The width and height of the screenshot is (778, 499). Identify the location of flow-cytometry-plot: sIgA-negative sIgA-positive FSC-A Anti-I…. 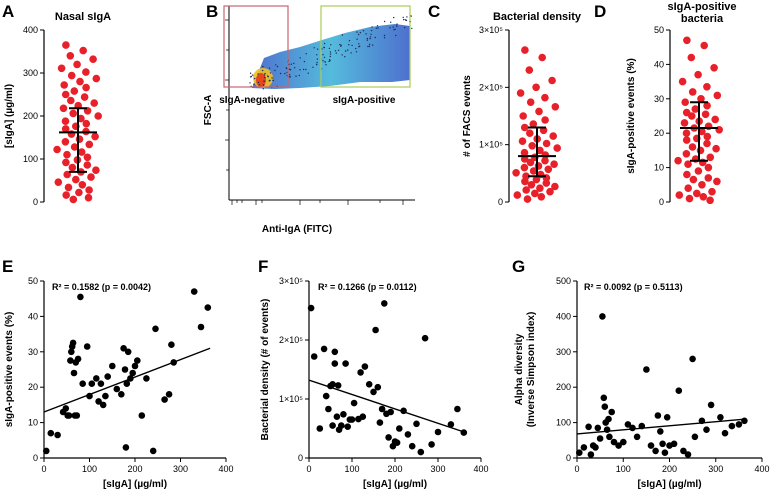
(309, 120).